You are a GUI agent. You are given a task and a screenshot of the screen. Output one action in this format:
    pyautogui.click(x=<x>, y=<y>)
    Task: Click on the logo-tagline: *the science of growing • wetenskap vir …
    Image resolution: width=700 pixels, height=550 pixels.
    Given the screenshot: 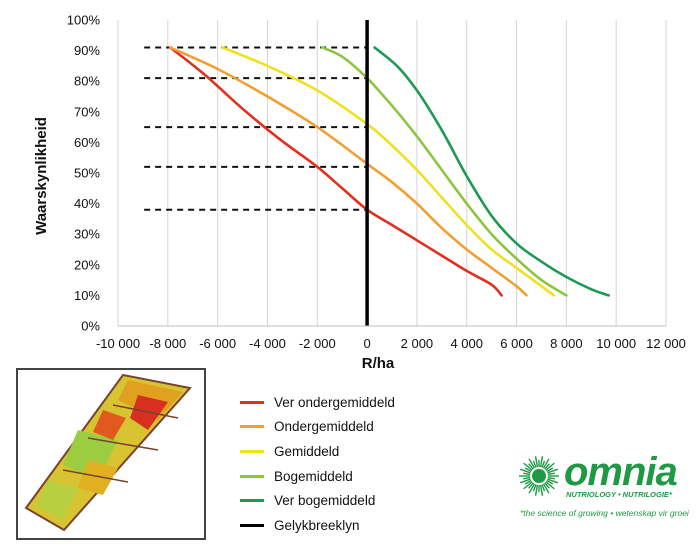 What is the action you would take?
    pyautogui.click(x=604, y=513)
    